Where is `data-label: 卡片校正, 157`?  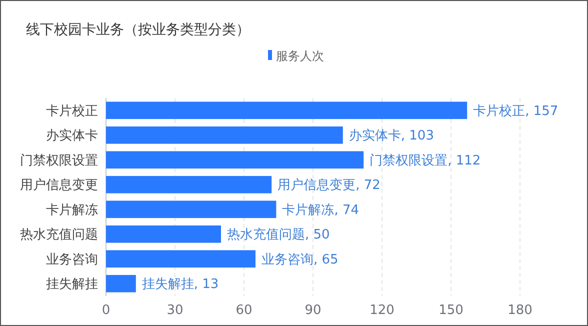 data-label: 卡片校正, 157 is located at coordinates (515, 111).